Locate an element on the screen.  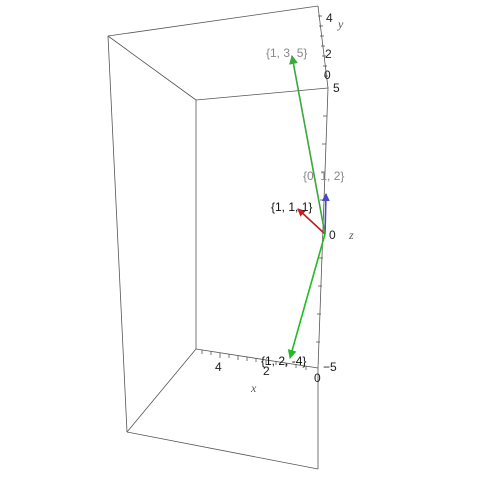
x-tick-label: 2 is located at coordinates (266, 371).